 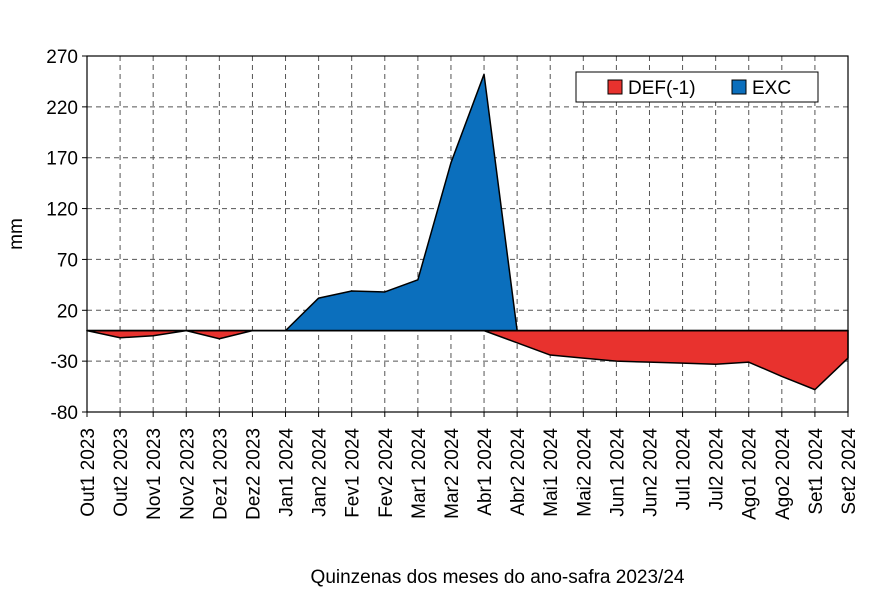 I want to click on x-tick-label: Set2 2024, so click(x=849, y=471).